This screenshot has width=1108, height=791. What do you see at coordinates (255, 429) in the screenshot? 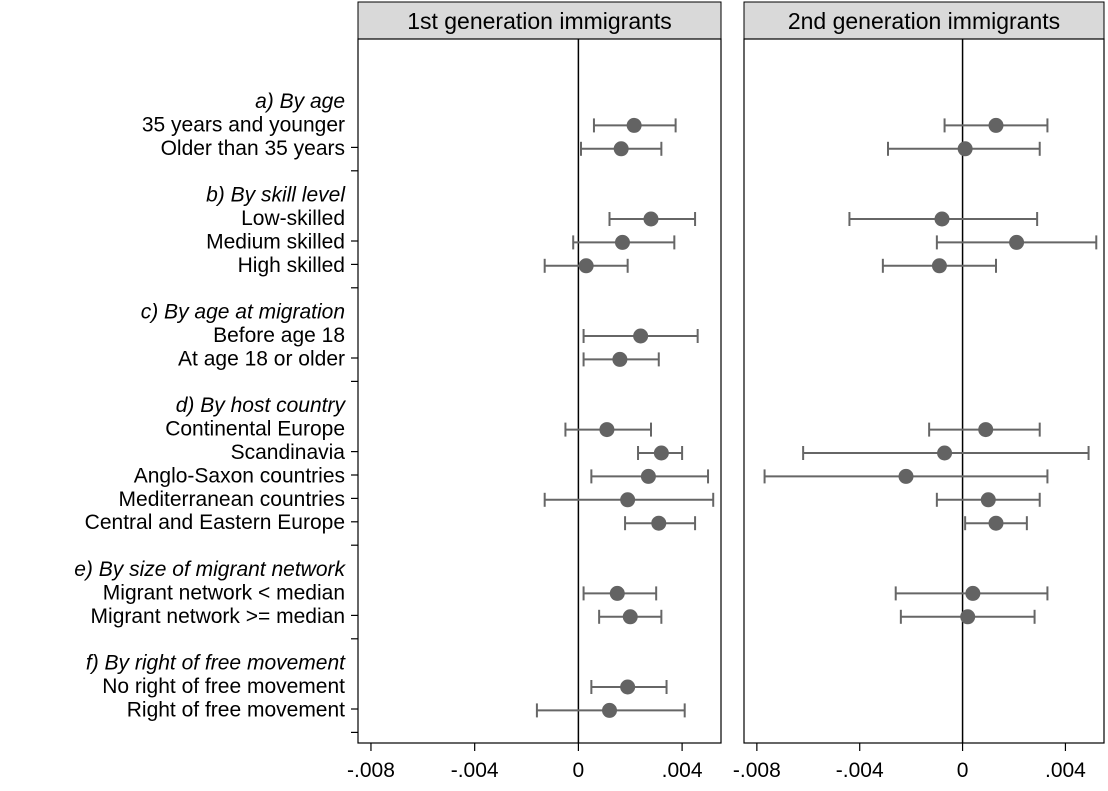
I see `y-tick-label: Continental Europe` at bounding box center [255, 429].